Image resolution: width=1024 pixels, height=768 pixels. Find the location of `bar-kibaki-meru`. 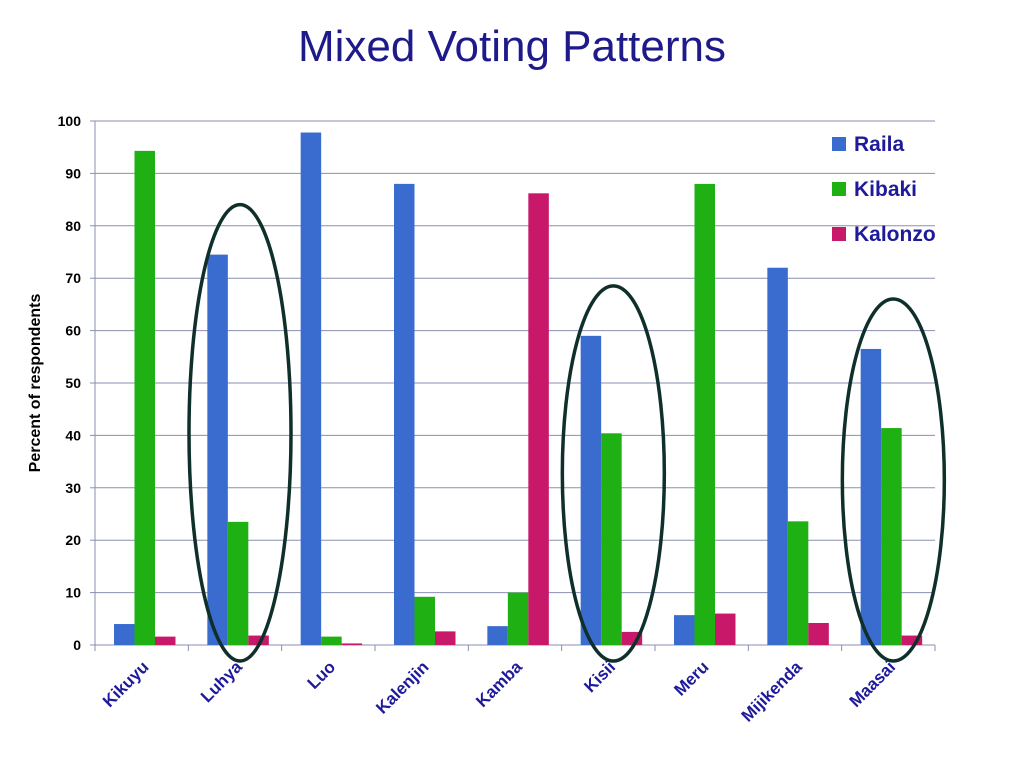

bar-kibaki-meru is located at coordinates (704, 414).